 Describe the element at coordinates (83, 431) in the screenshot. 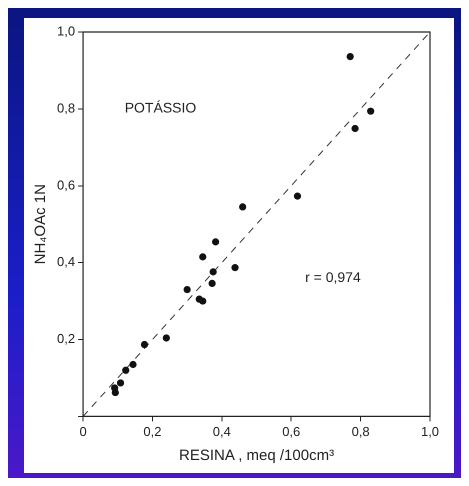

I see `x-tick-label: 0` at that location.